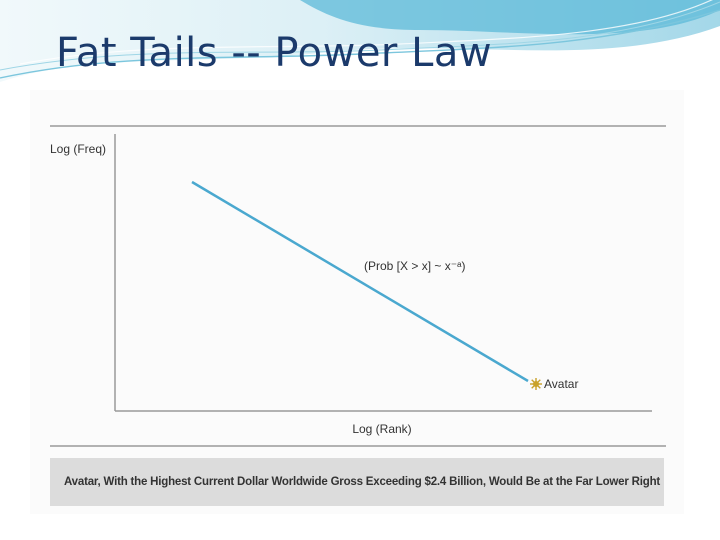 The width and height of the screenshot is (720, 540). Describe the element at coordinates (381, 429) in the screenshot. I see `x-axis-label: Log (Rank)` at that location.